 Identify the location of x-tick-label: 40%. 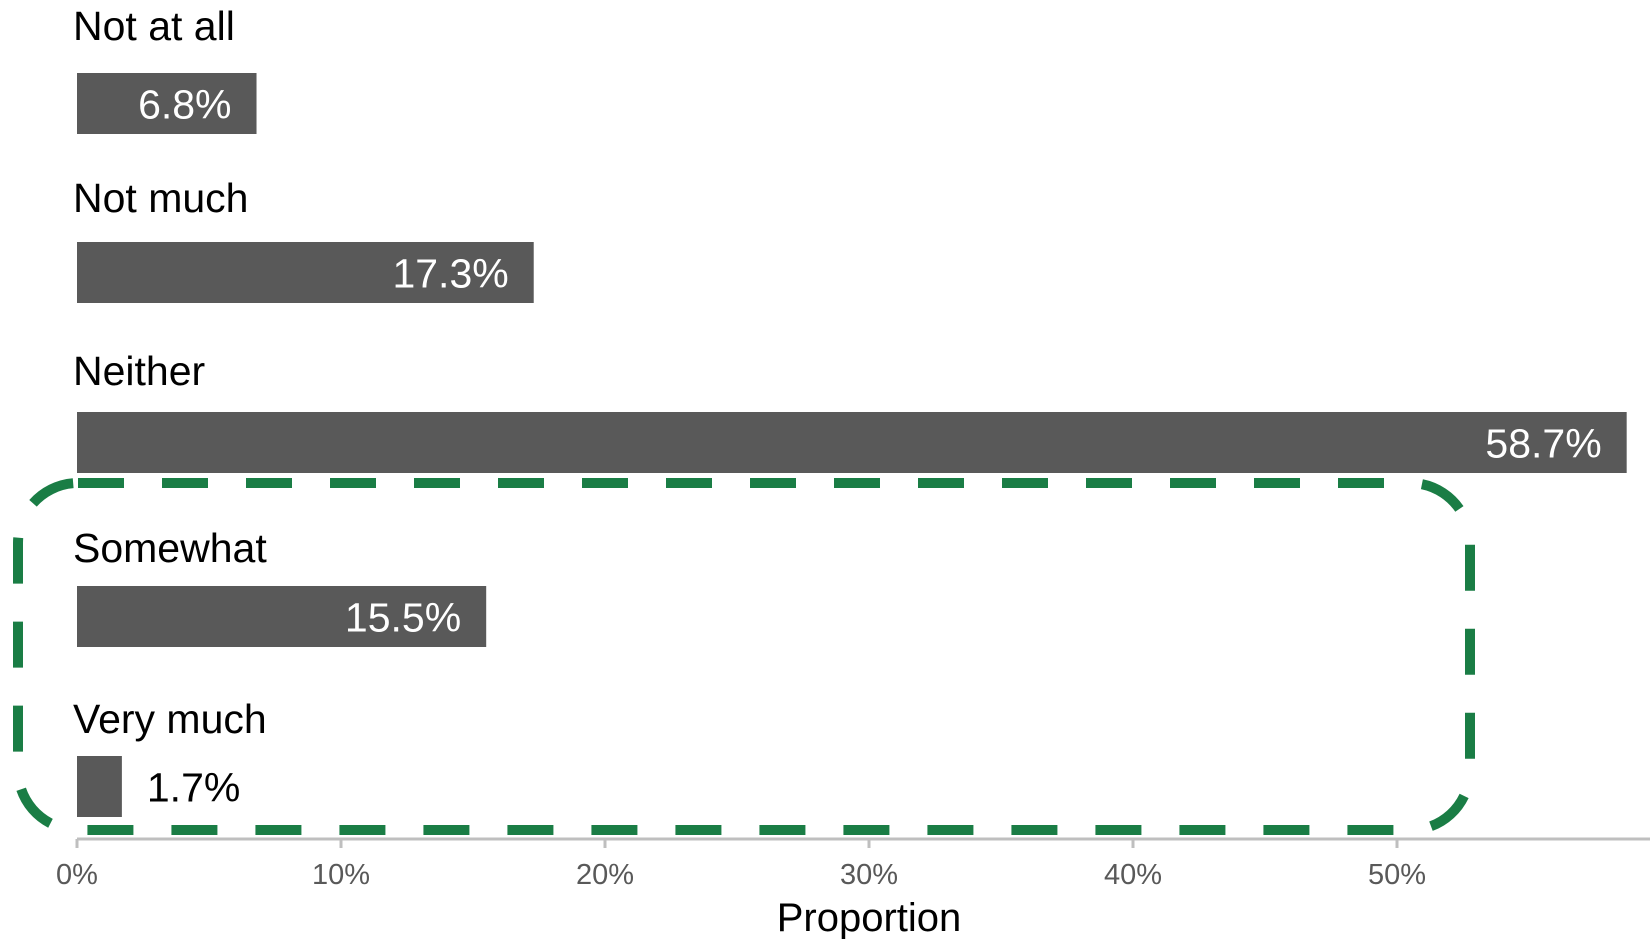
(1133, 875).